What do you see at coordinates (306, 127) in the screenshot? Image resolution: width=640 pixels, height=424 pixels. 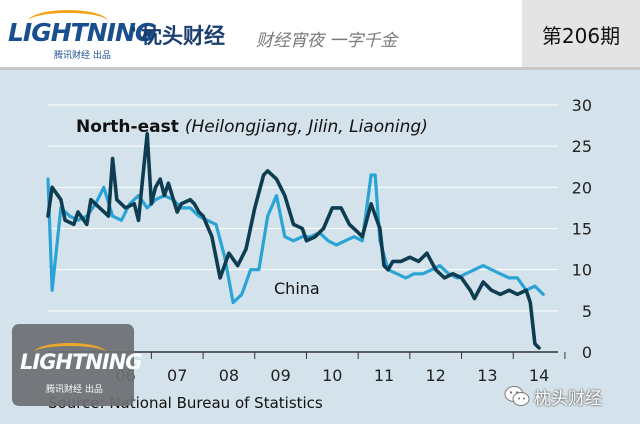 I see `chart-title-italic: (Heilongjiang, Jilin, Liaoning)` at bounding box center [306, 127].